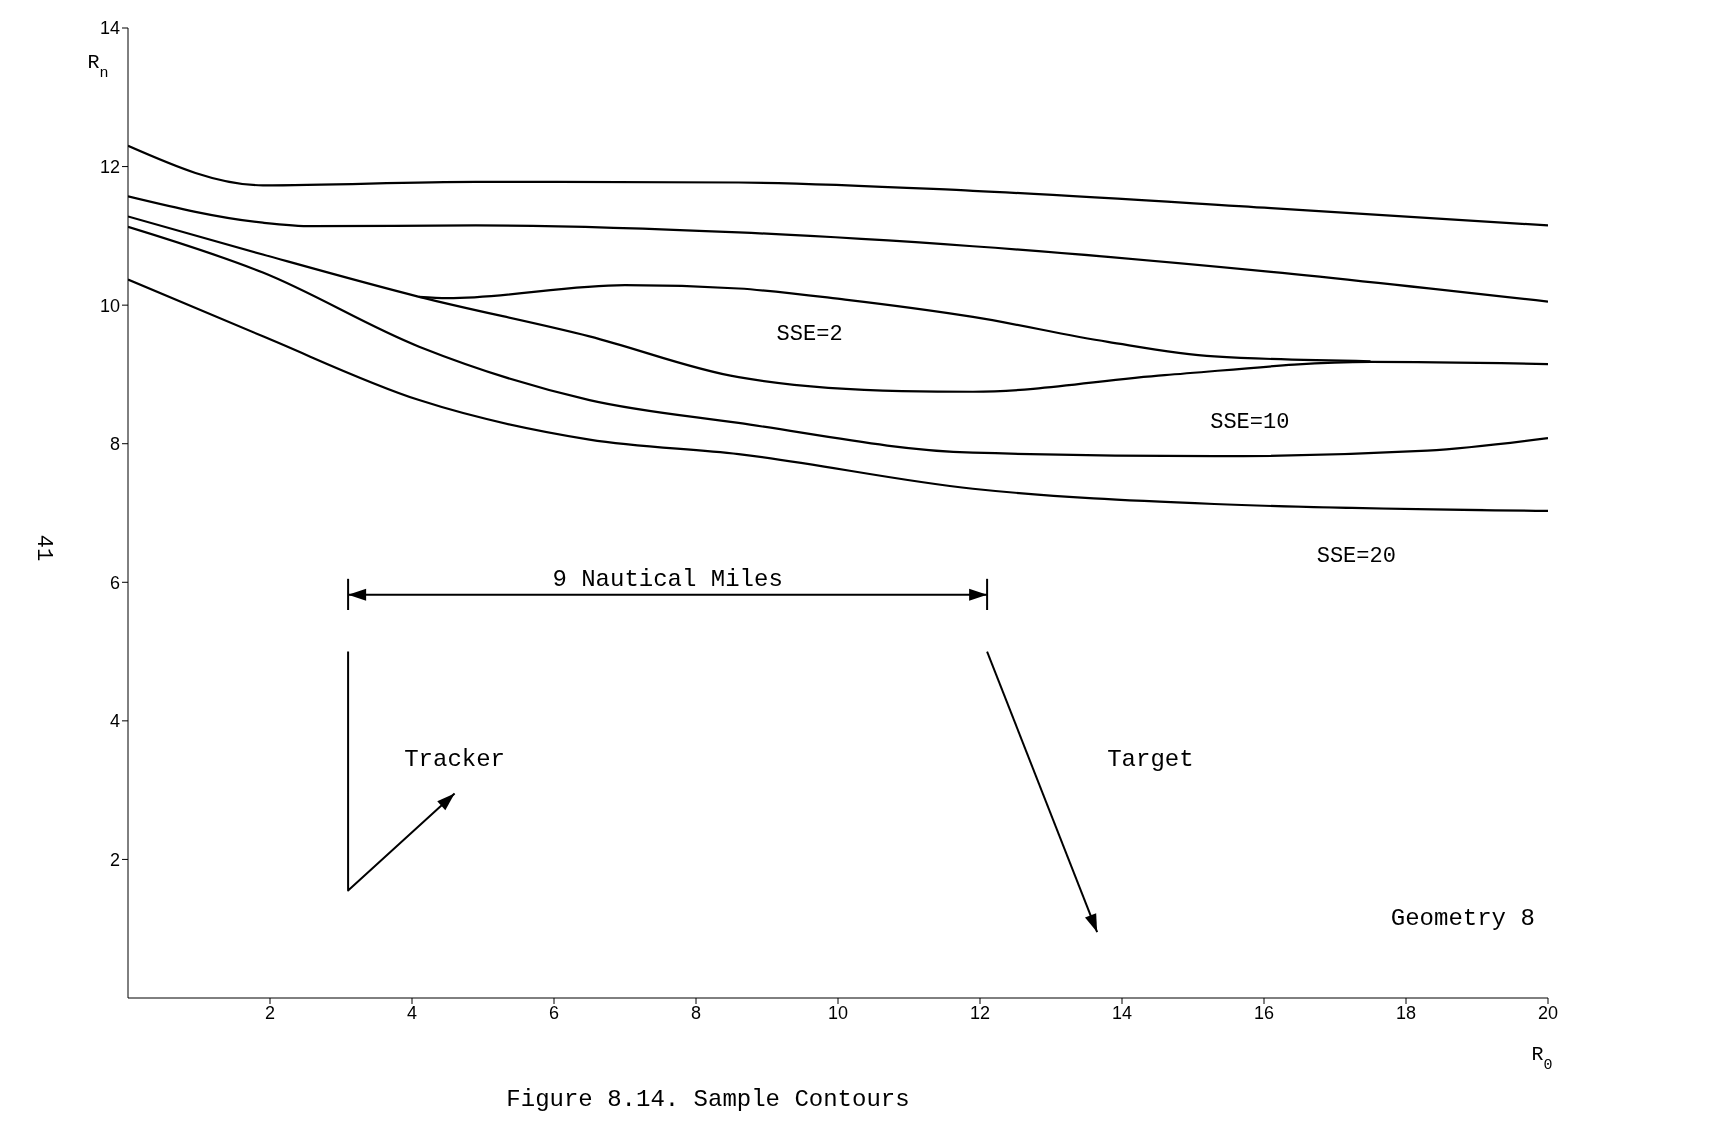 The height and width of the screenshot is (1138, 1711). Describe the element at coordinates (1250, 423) in the screenshot. I see `annotation: SSE=10` at that location.